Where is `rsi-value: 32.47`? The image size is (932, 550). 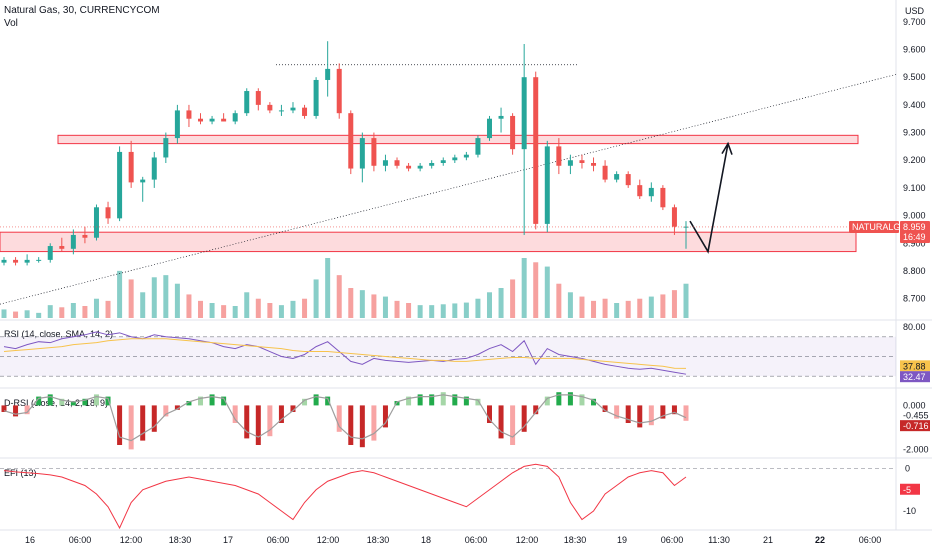 rsi-value: 32.47 is located at coordinates (914, 377).